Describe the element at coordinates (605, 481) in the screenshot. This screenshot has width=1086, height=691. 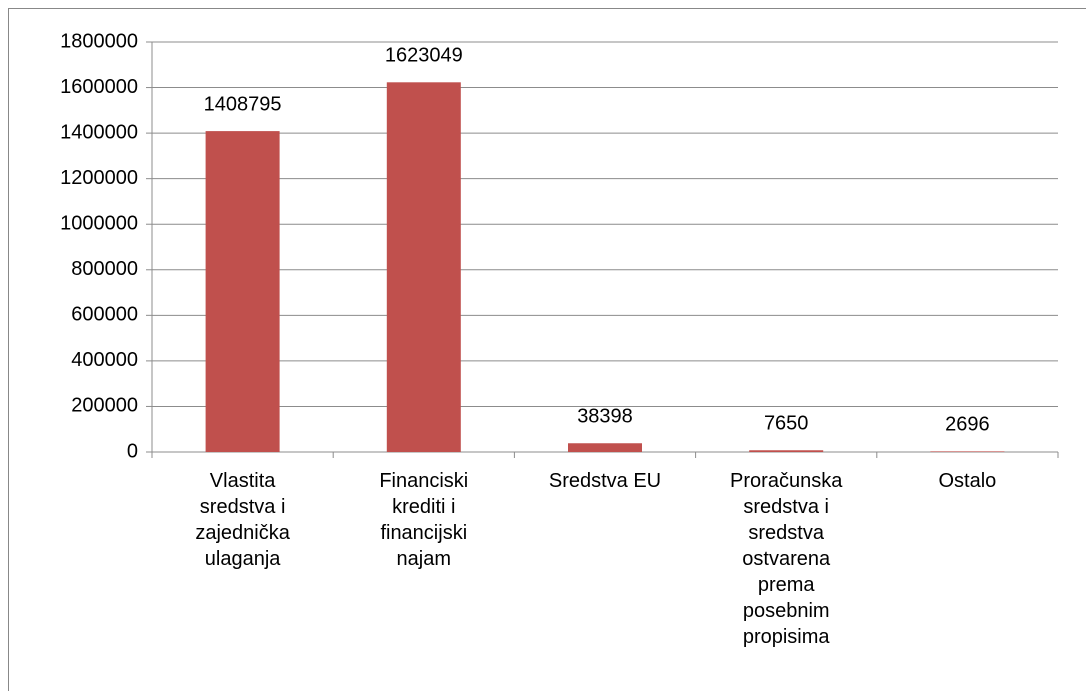
I see `x-tick-label: Sredstva EU` at that location.